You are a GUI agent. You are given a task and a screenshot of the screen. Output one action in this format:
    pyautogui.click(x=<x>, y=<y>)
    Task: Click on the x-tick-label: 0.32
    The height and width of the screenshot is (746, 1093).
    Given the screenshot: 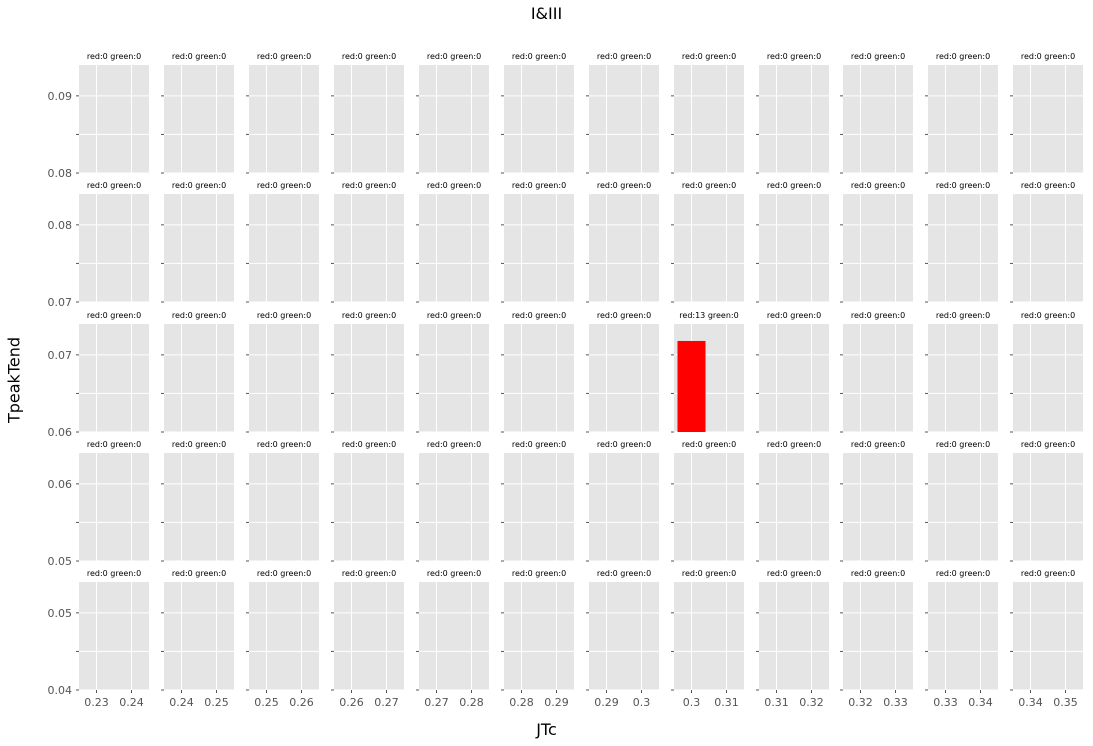 What is the action you would take?
    pyautogui.click(x=860, y=702)
    